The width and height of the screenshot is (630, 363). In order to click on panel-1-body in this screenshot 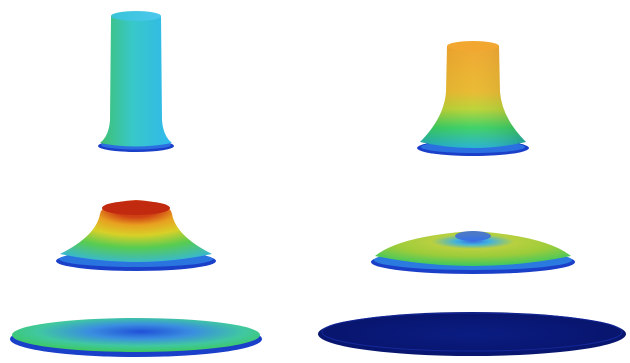, I will do `click(136, 81)`.